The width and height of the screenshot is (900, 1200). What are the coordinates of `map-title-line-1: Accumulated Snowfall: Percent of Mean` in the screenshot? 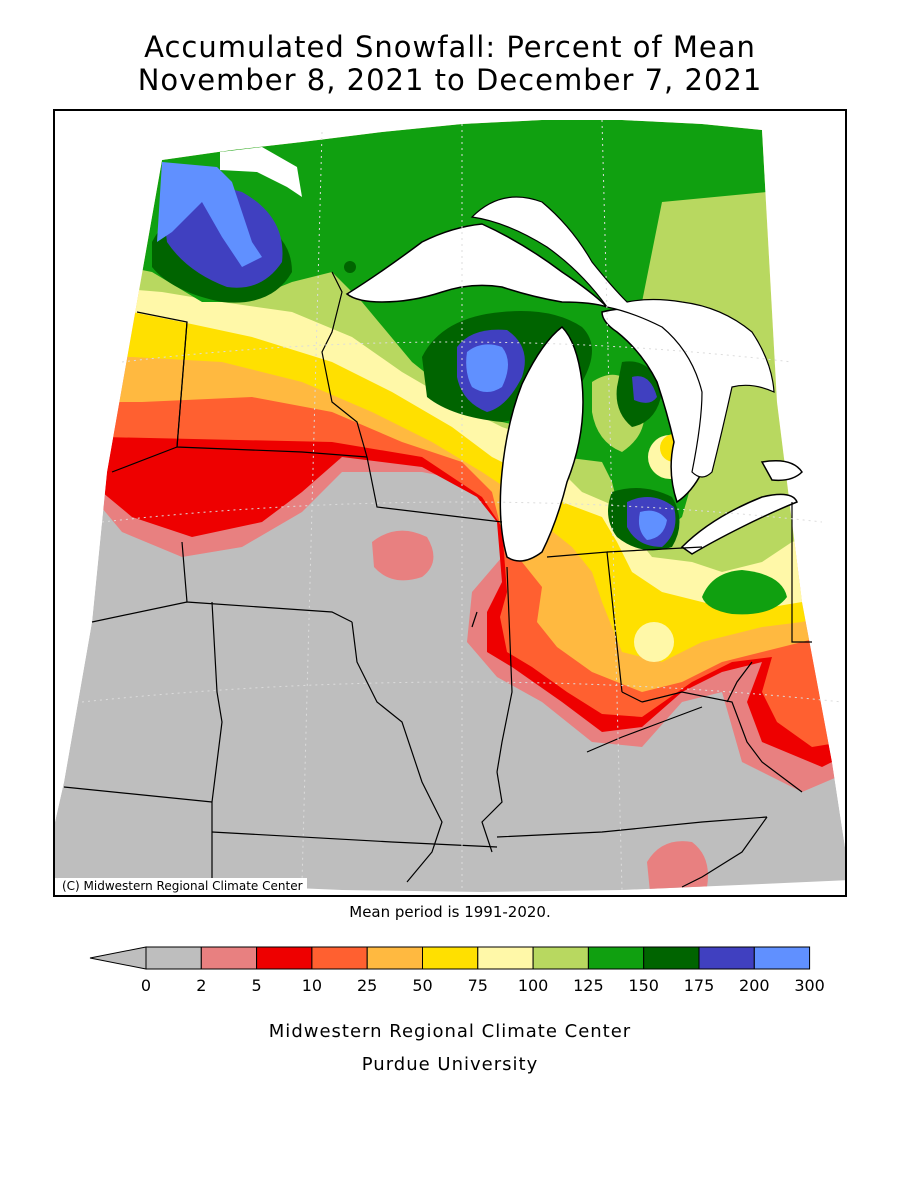 It's located at (450, 47).